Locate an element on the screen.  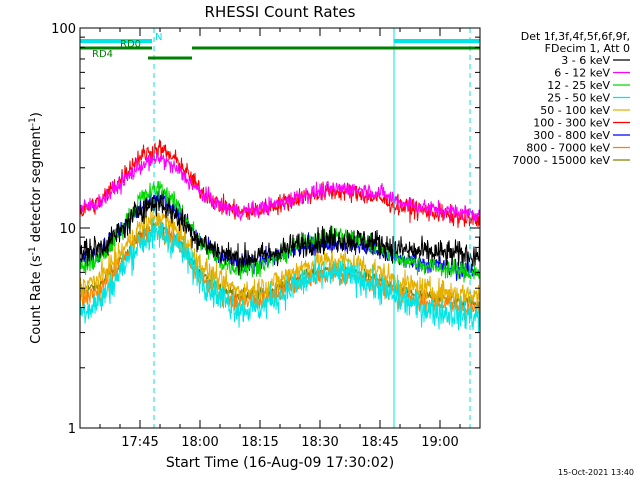
x-tick-label: 18:15 is located at coordinates (259, 442).